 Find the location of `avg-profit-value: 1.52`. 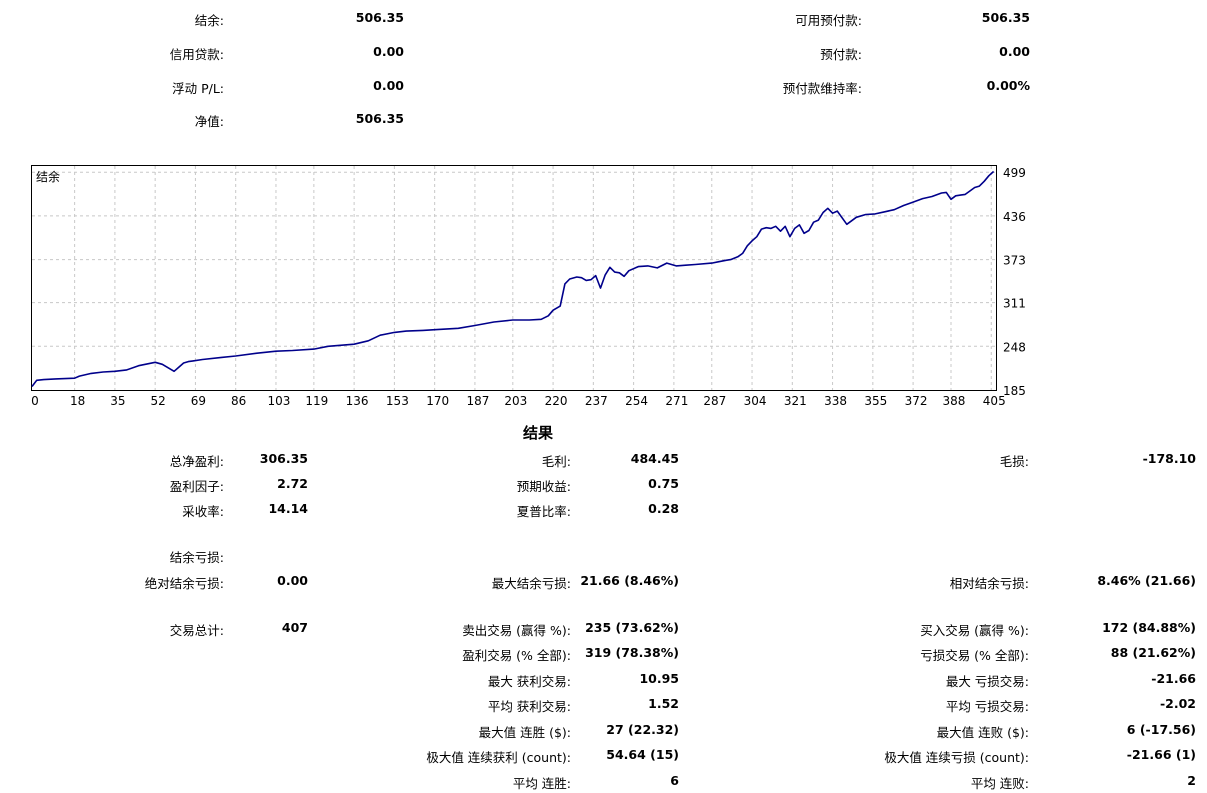

avg-profit-value: 1.52 is located at coordinates (663, 703).